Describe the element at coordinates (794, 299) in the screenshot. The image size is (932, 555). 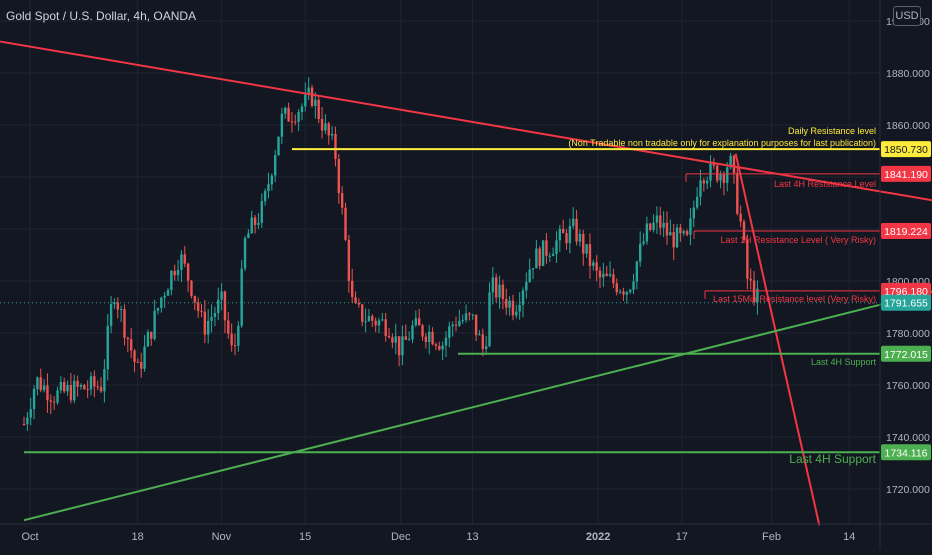
I see `level-label: Last 15Min Resistance level (Very Risky)` at that location.